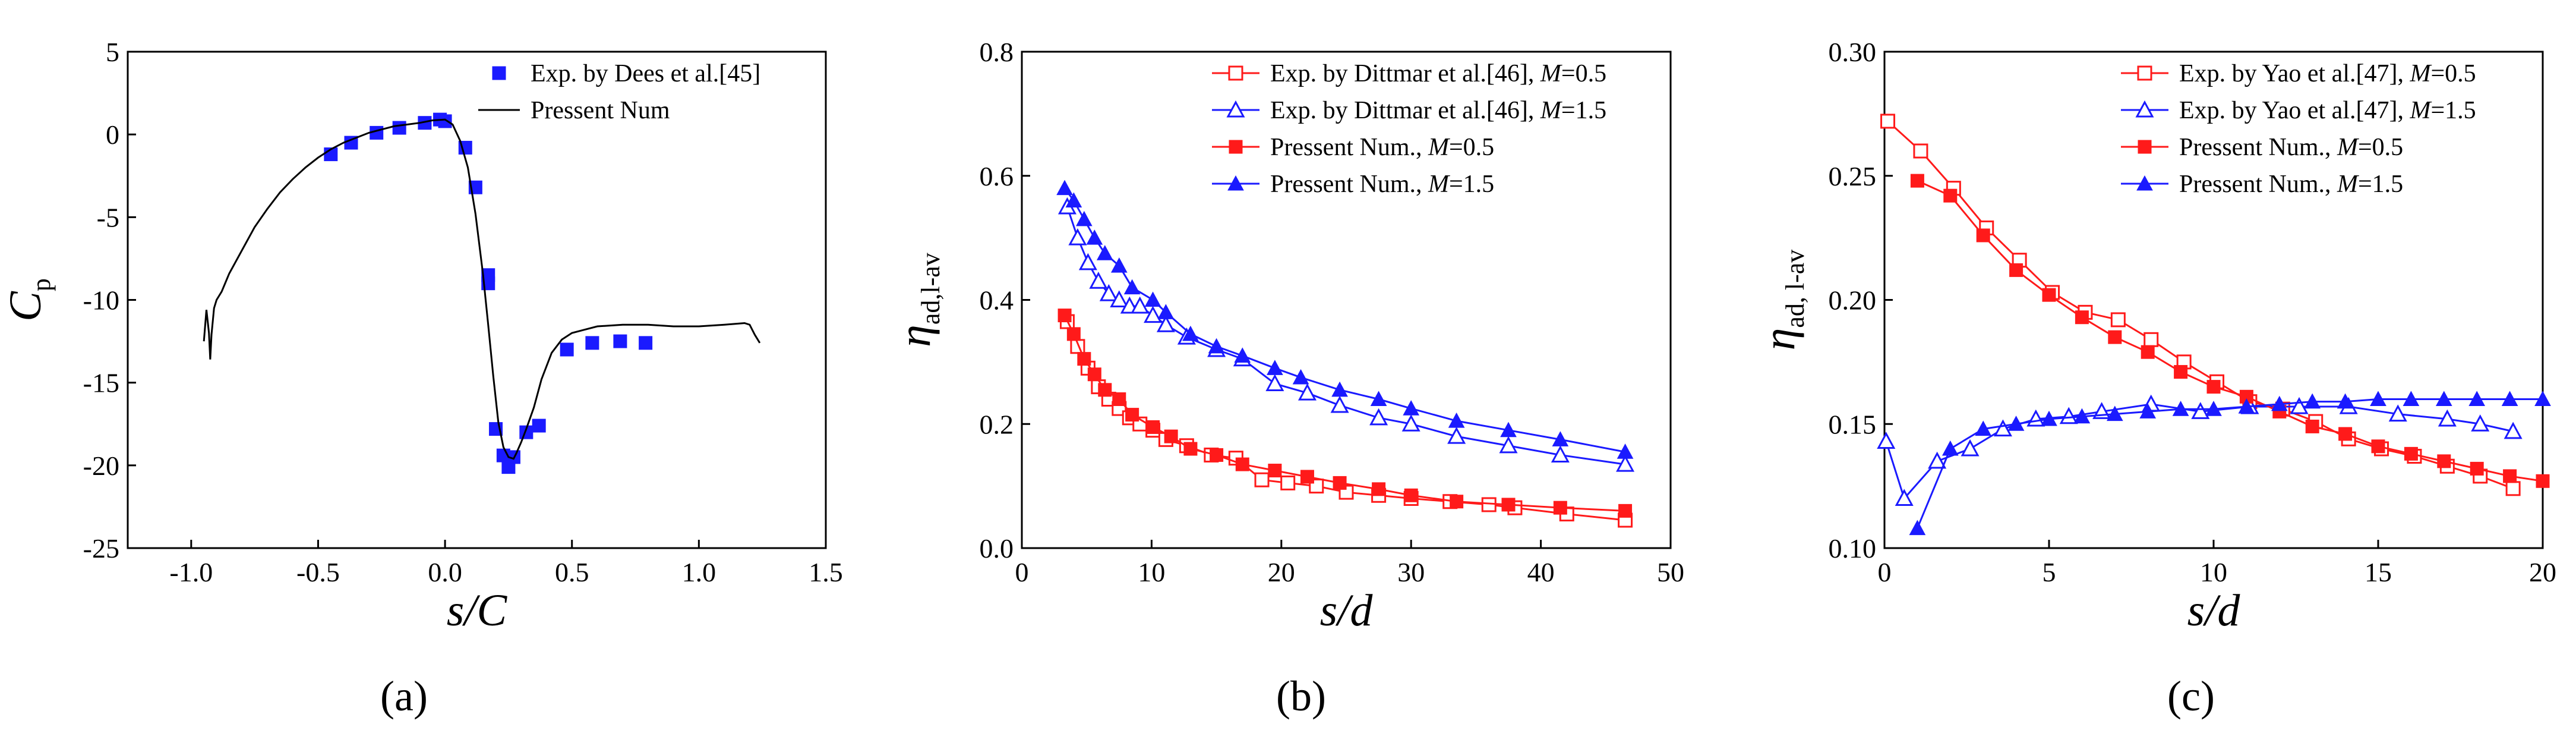 The image size is (2576, 730). Describe the element at coordinates (645, 73) in the screenshot. I see `legend-label: Exp. by Dees et al.[45]` at that location.